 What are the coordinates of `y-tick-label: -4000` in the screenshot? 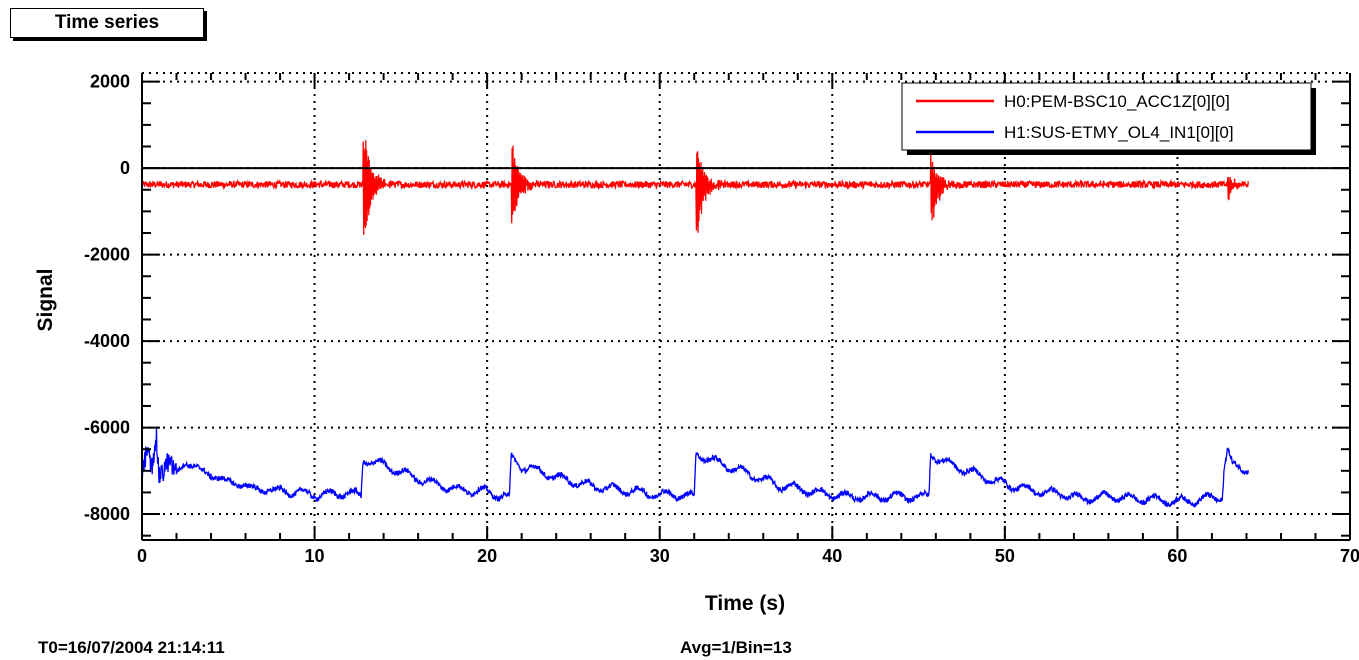 It's located at (107, 341).